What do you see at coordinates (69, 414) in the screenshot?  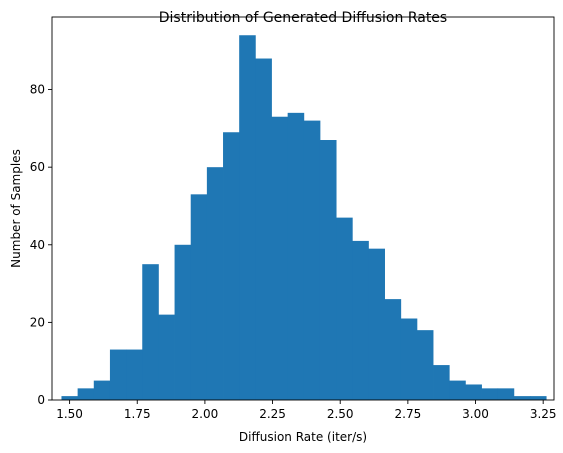 I see `x-tick-label: 1.50` at bounding box center [69, 414].